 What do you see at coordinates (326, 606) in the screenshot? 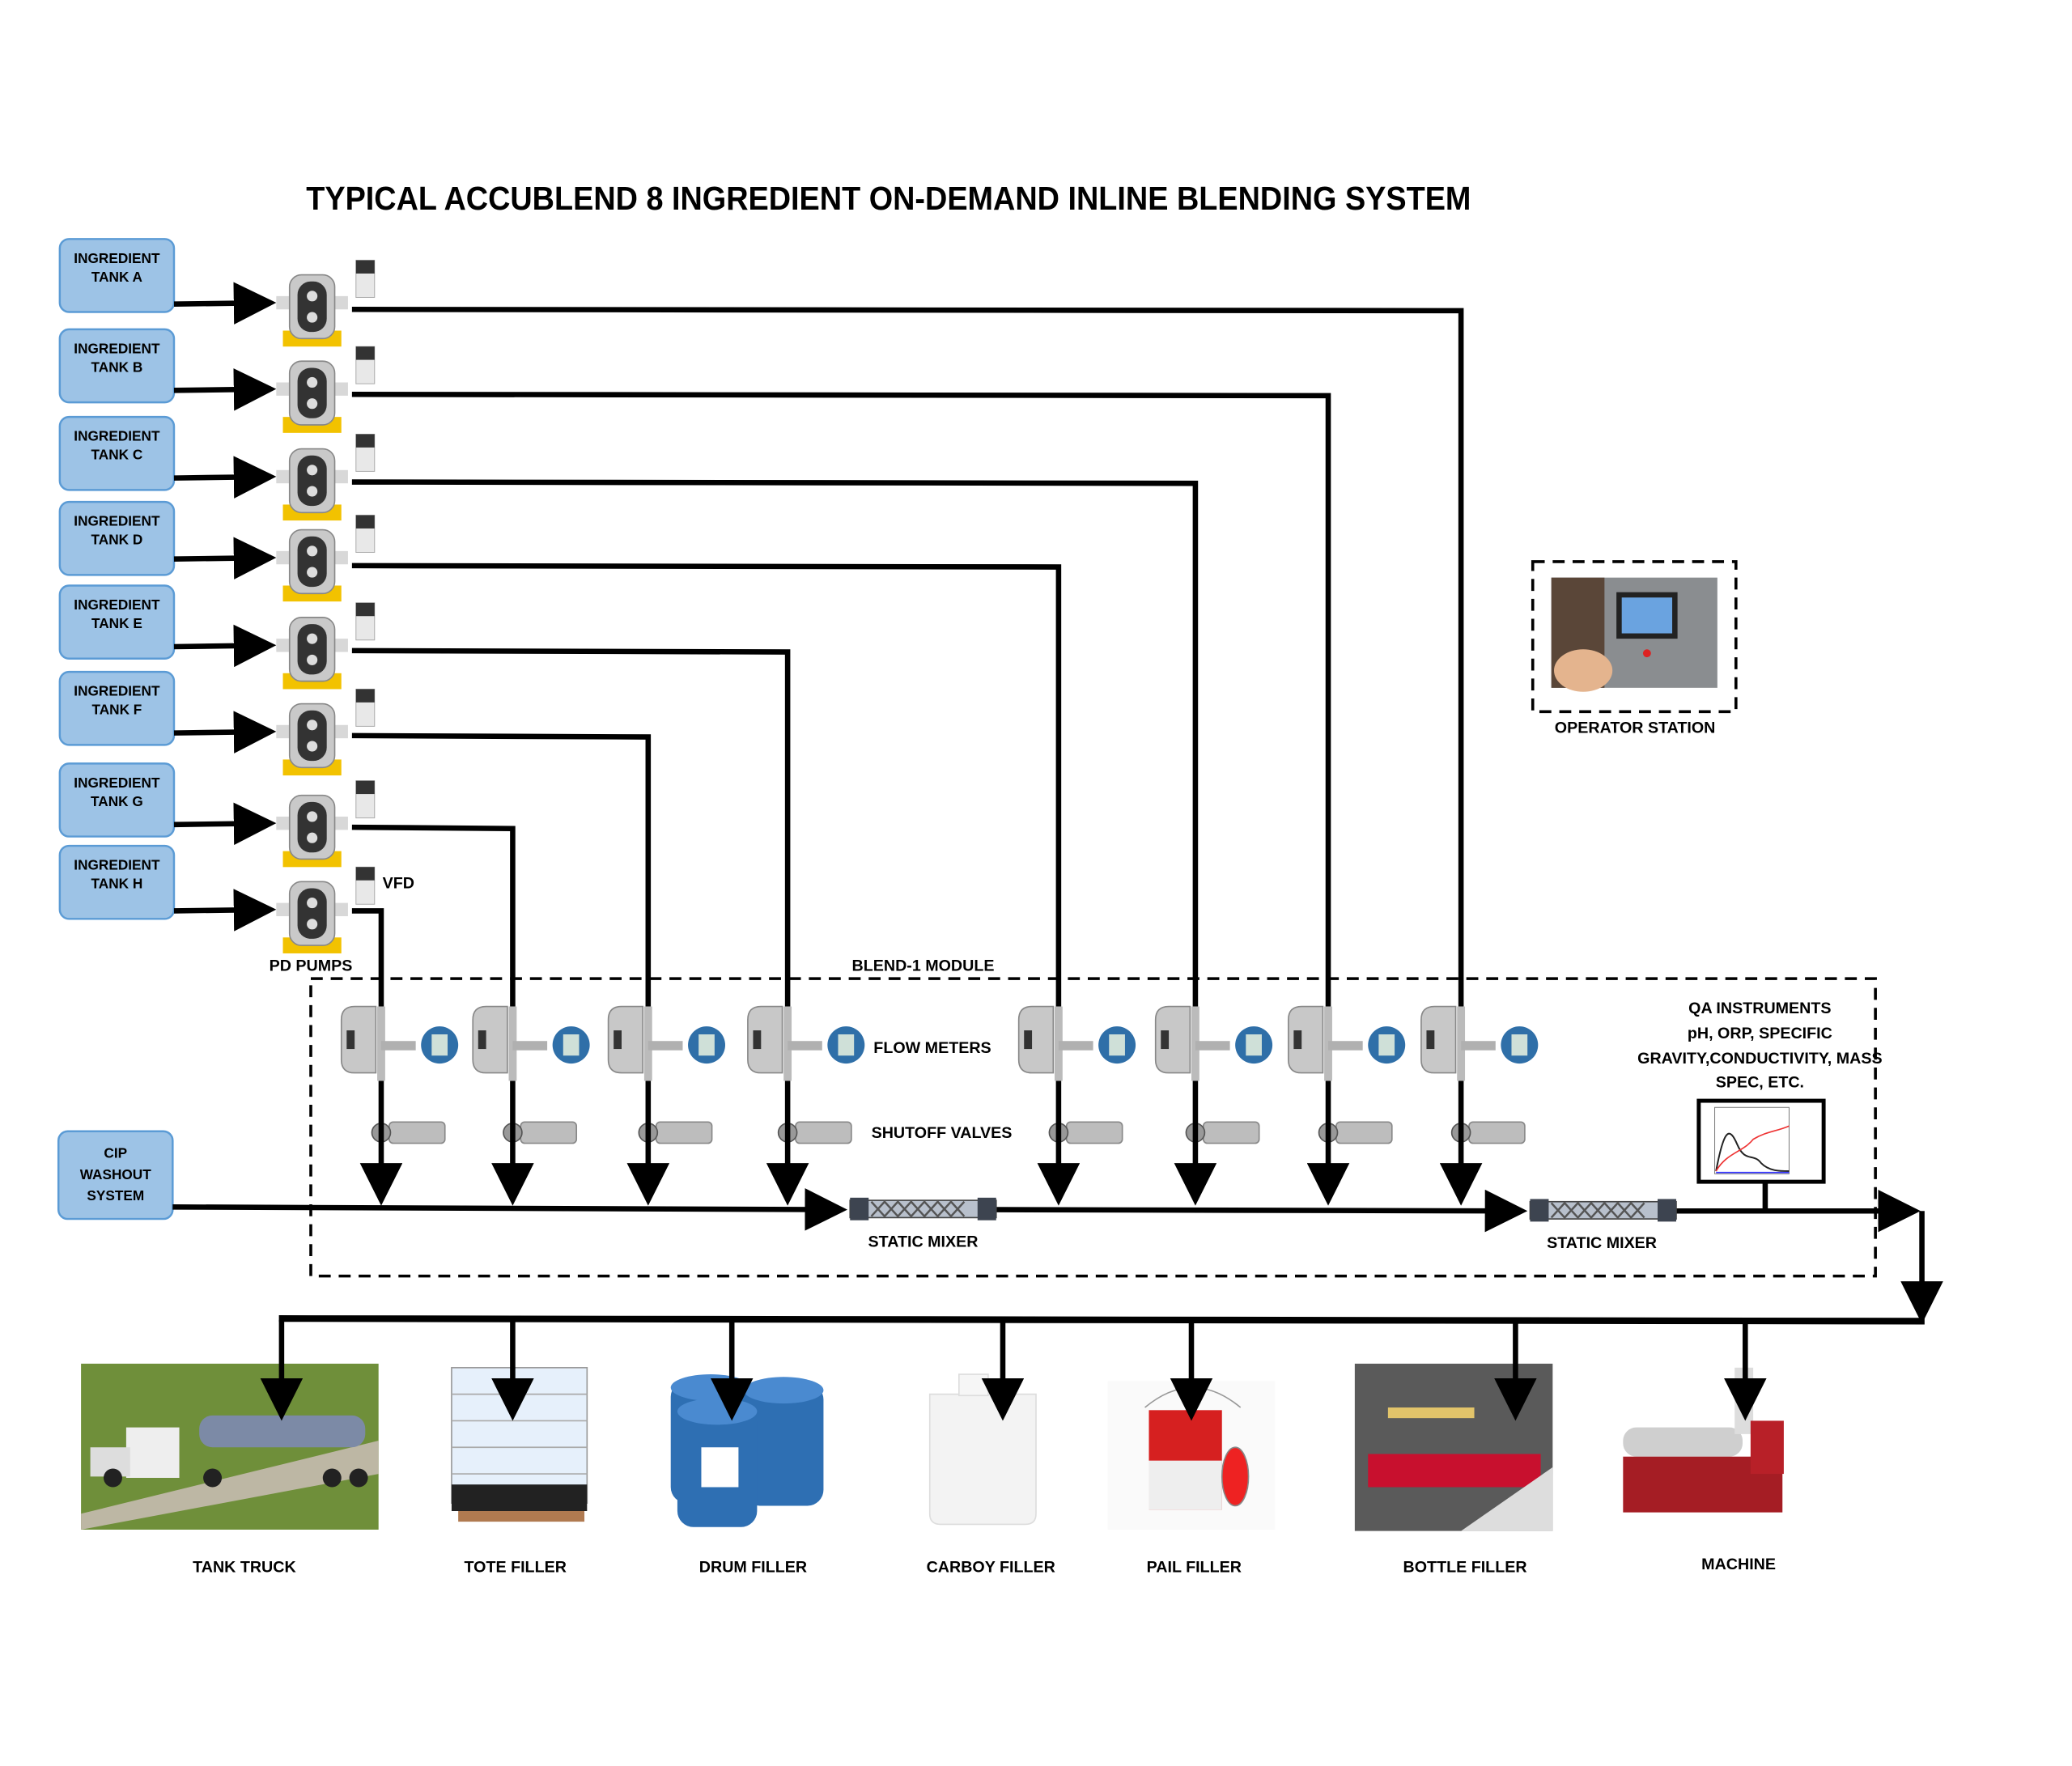
I see `pd-pumps` at bounding box center [326, 606].